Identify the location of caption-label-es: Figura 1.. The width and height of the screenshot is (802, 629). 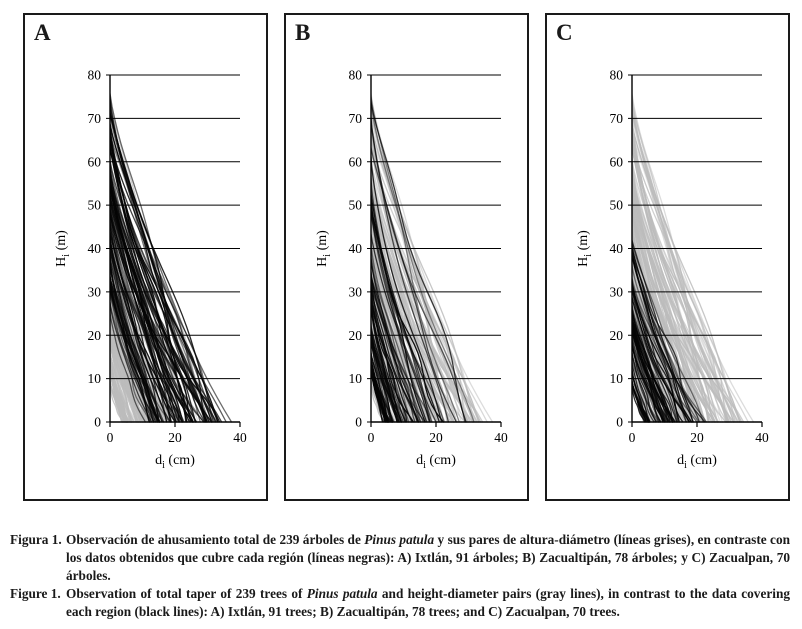
(36, 539).